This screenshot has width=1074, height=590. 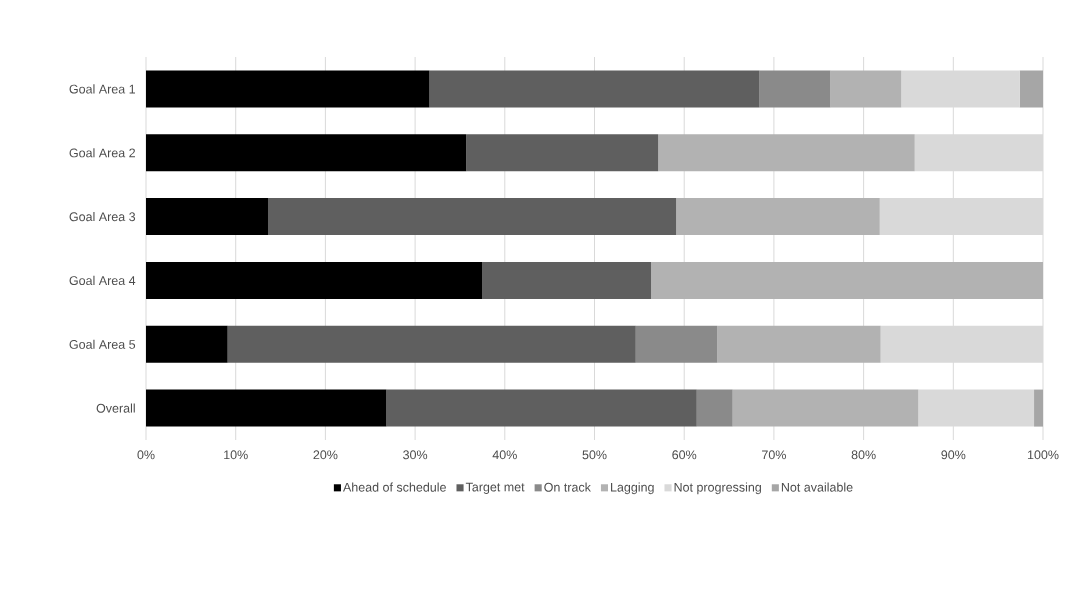 I want to click on legend-label: Lagging, so click(x=632, y=488).